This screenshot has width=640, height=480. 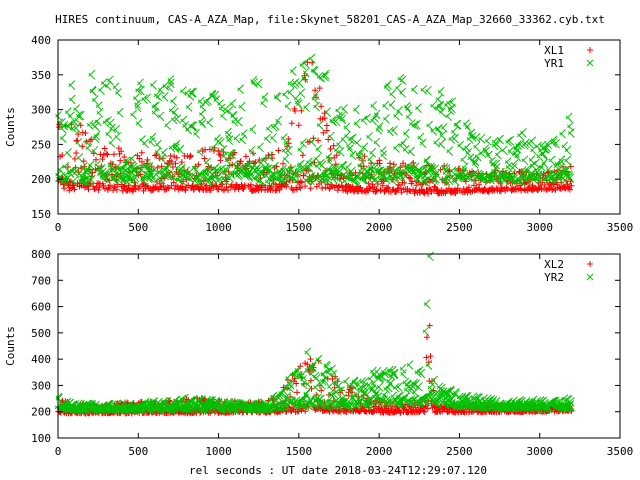 What do you see at coordinates (58, 451) in the screenshot?
I see `x-tick-label: 0` at bounding box center [58, 451].